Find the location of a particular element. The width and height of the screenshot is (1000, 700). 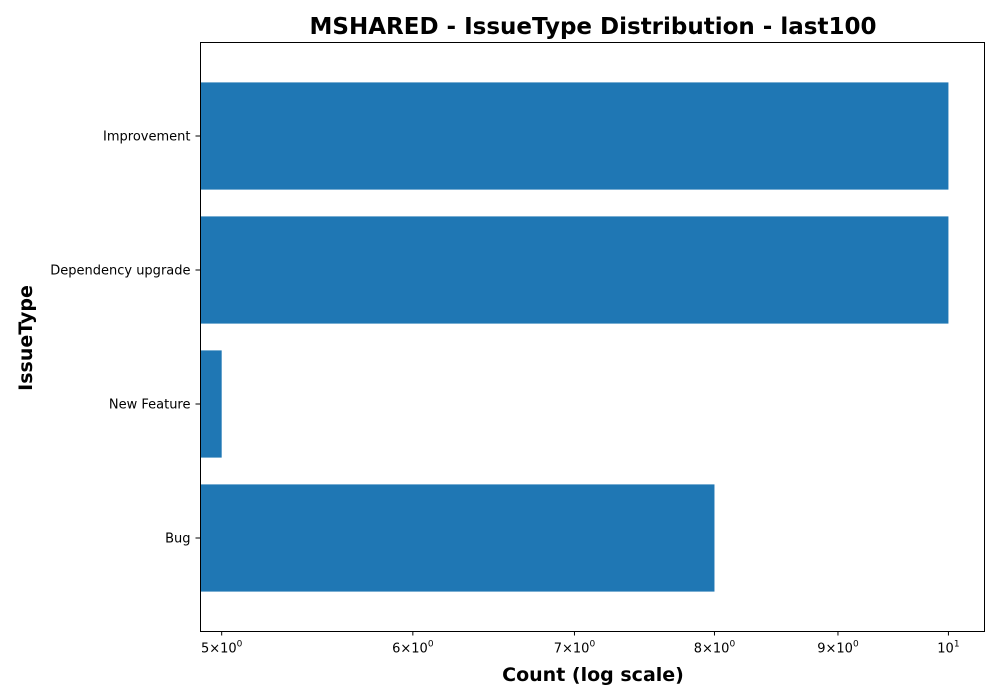

x-tick-label: 7×100 is located at coordinates (575, 648).